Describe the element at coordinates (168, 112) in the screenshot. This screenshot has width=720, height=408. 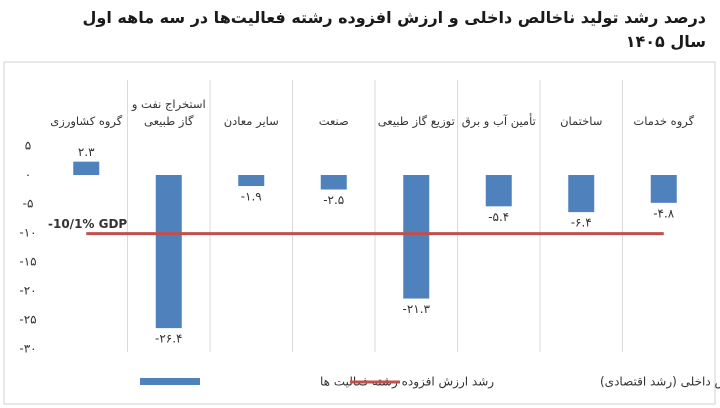
I see `x-tick-label: استخراج نفت و گاز طبیعی` at that location.